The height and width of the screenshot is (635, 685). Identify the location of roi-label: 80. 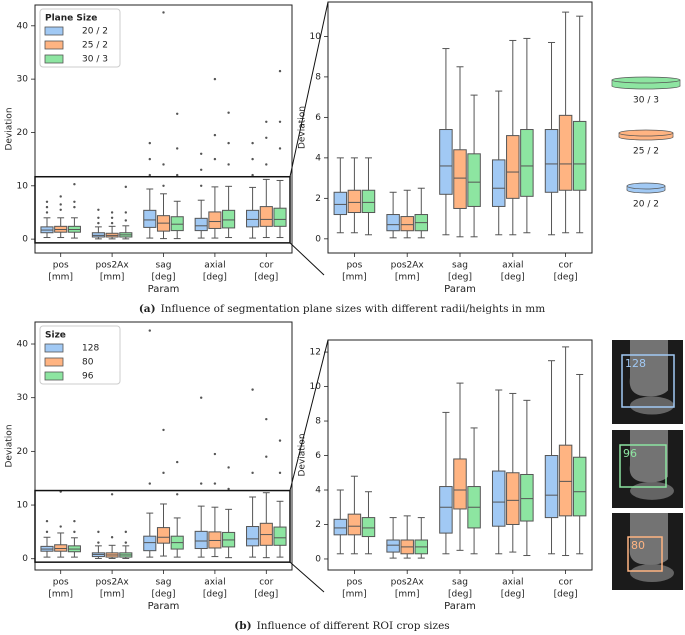
(638, 545).